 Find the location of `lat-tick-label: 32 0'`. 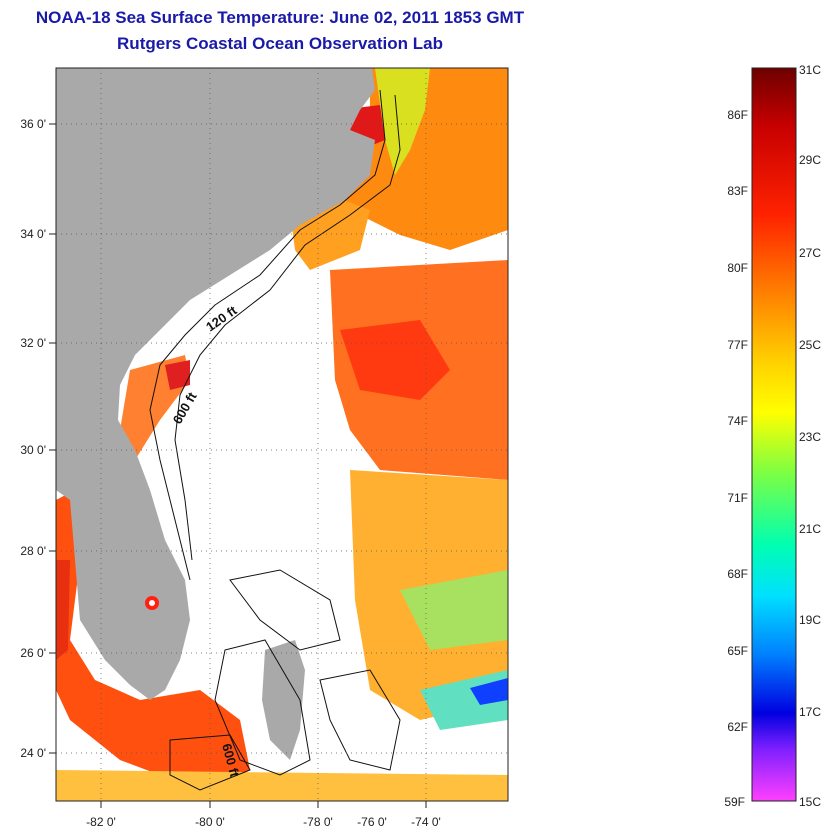

lat-tick-label: 32 0' is located at coordinates (33, 343).